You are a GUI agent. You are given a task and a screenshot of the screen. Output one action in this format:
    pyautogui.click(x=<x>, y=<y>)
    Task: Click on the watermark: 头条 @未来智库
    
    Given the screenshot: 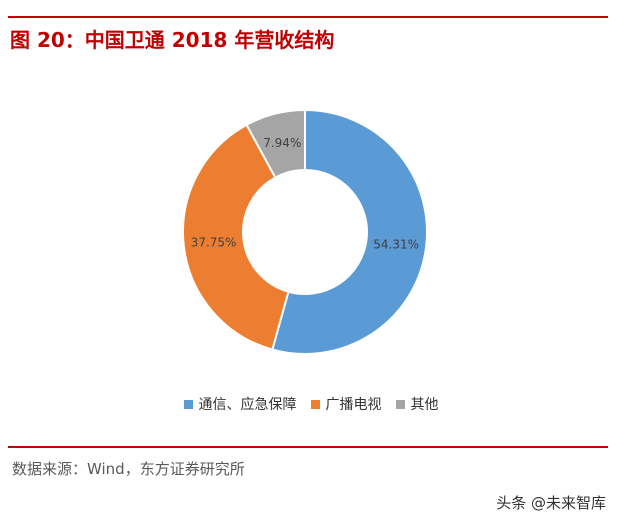 What is the action you would take?
    pyautogui.click(x=551, y=503)
    